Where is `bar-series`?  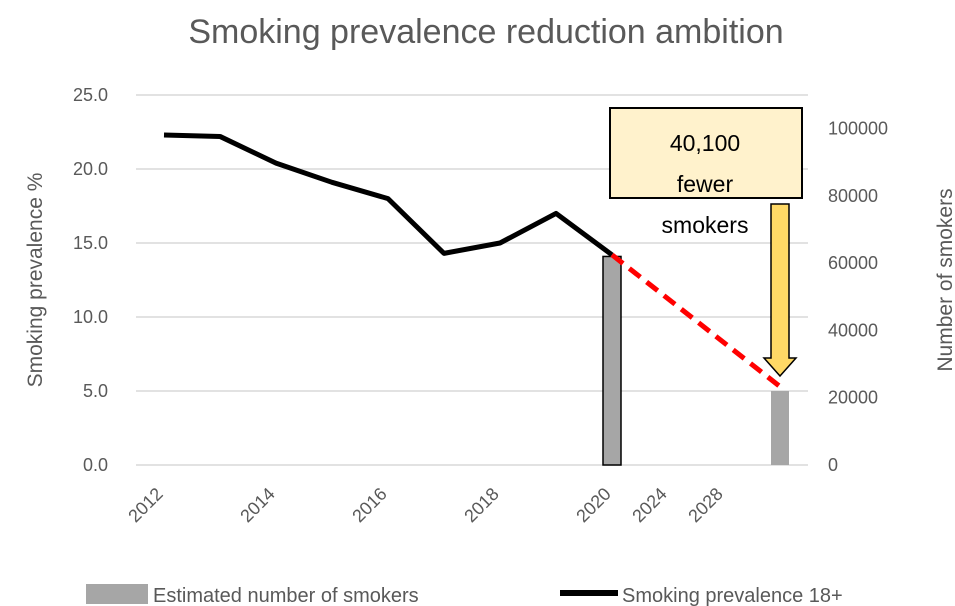 bar-series is located at coordinates (695, 360).